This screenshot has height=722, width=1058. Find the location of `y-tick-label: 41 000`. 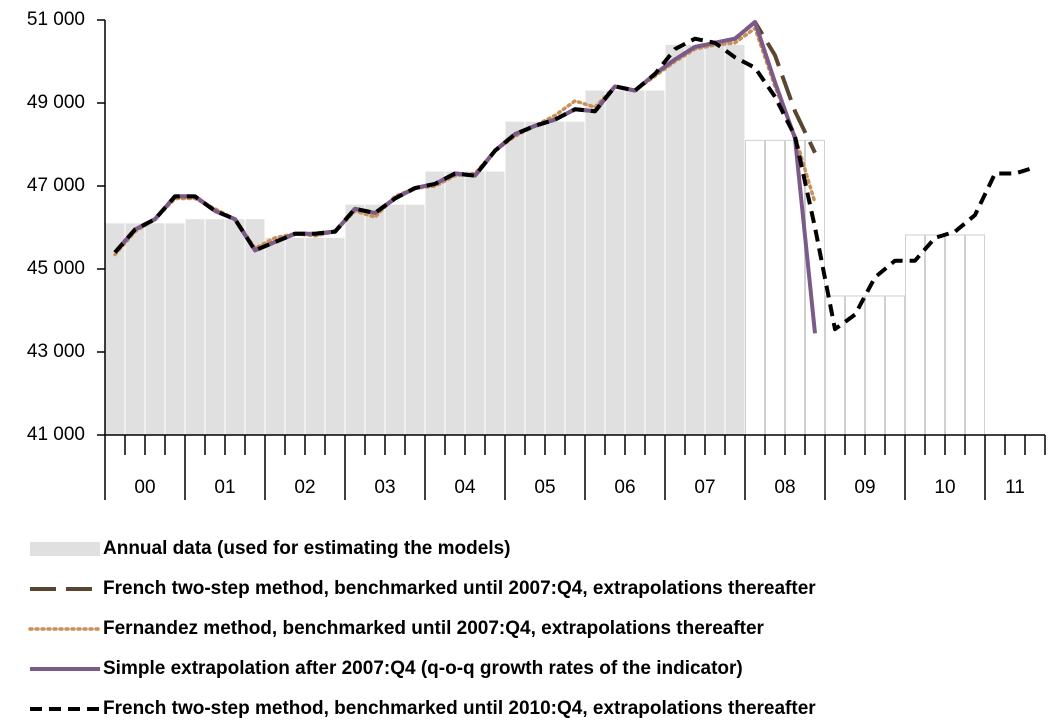

y-tick-label: 41 000 is located at coordinates (56, 434).